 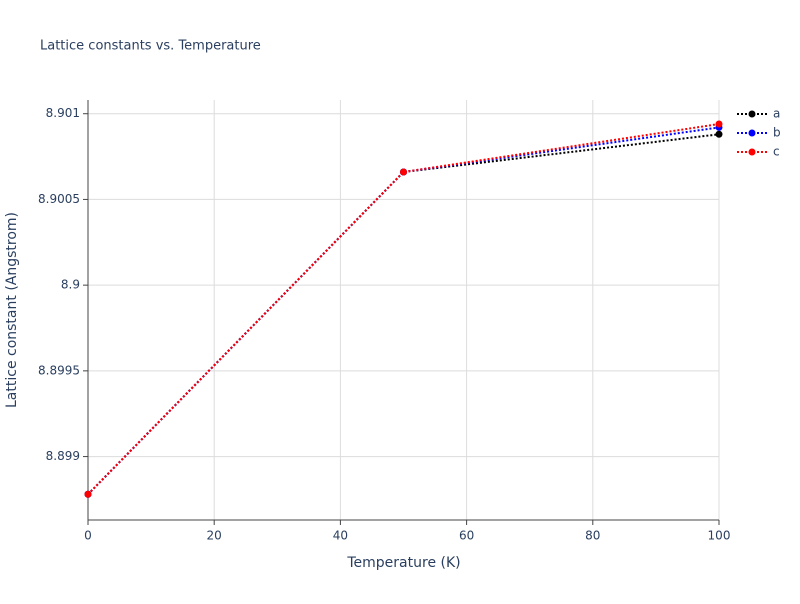 I want to click on legend-label: c, so click(x=776, y=152).